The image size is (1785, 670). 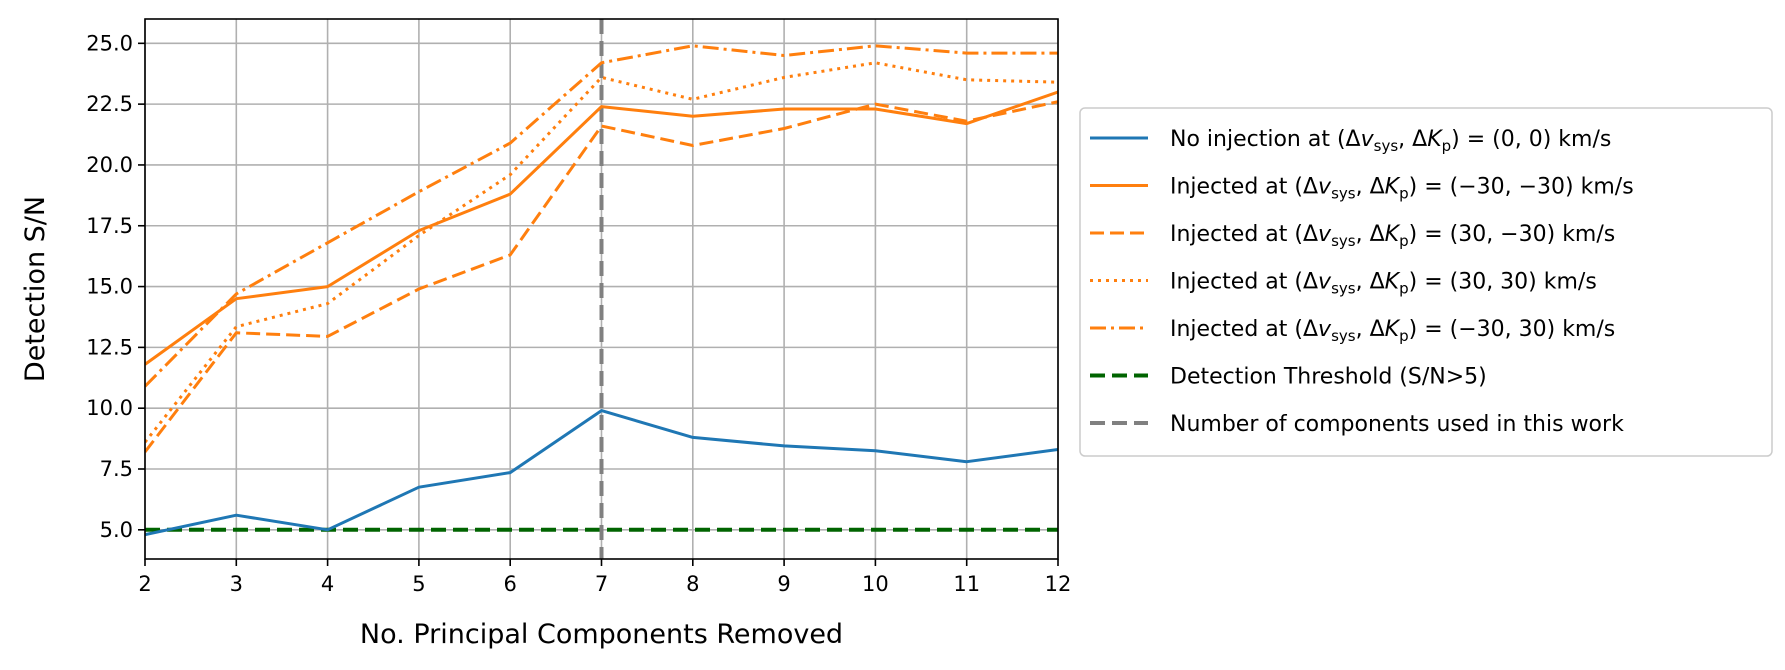 What do you see at coordinates (327, 584) in the screenshot?
I see `x-tick-label: 4` at bounding box center [327, 584].